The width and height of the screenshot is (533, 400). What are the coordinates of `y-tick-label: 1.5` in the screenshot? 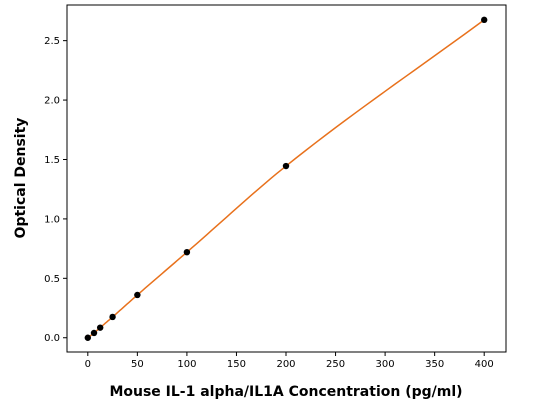 It's located at (52, 160).